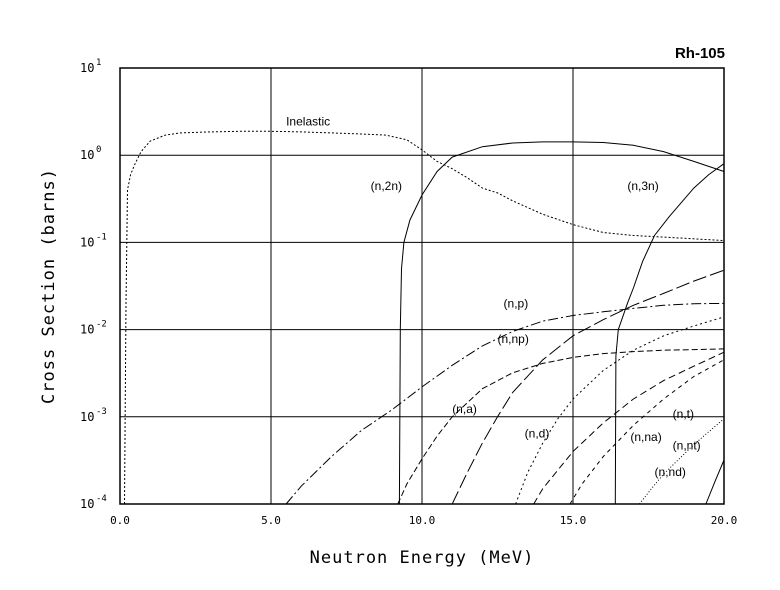  Describe the element at coordinates (98, 150) in the screenshot. I see `y-tick-exponent: 0` at that location.